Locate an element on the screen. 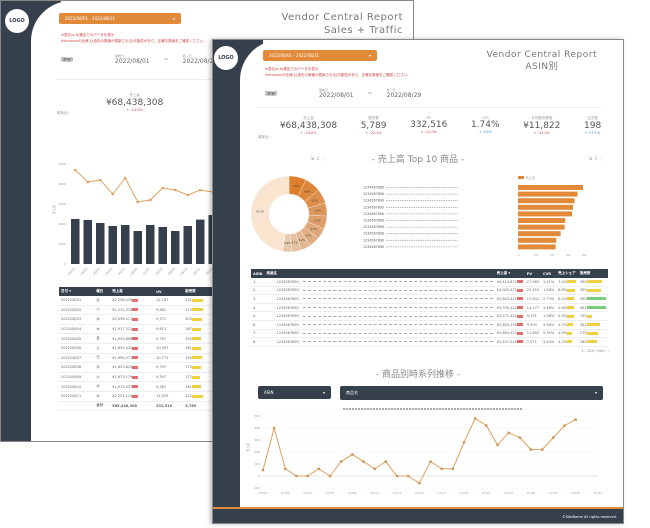  column-header: 売上シェア is located at coordinates (567, 273).